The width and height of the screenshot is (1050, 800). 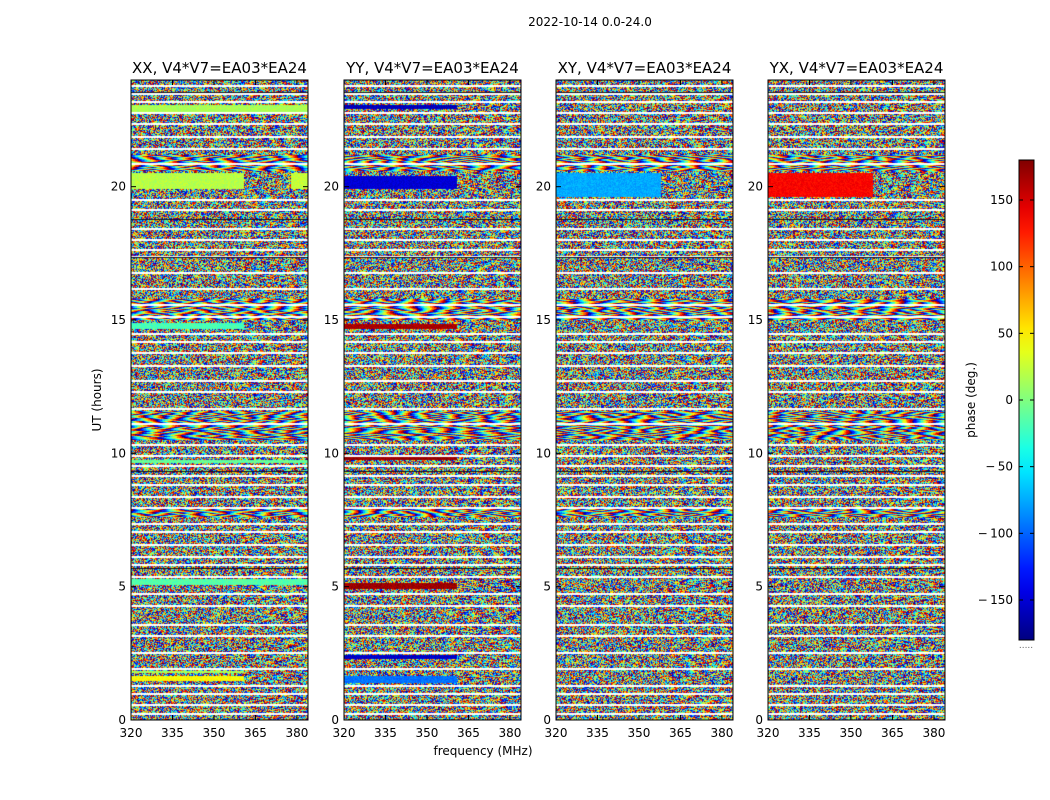 I want to click on colorbar-tick-label: 50, so click(x=1005, y=333).